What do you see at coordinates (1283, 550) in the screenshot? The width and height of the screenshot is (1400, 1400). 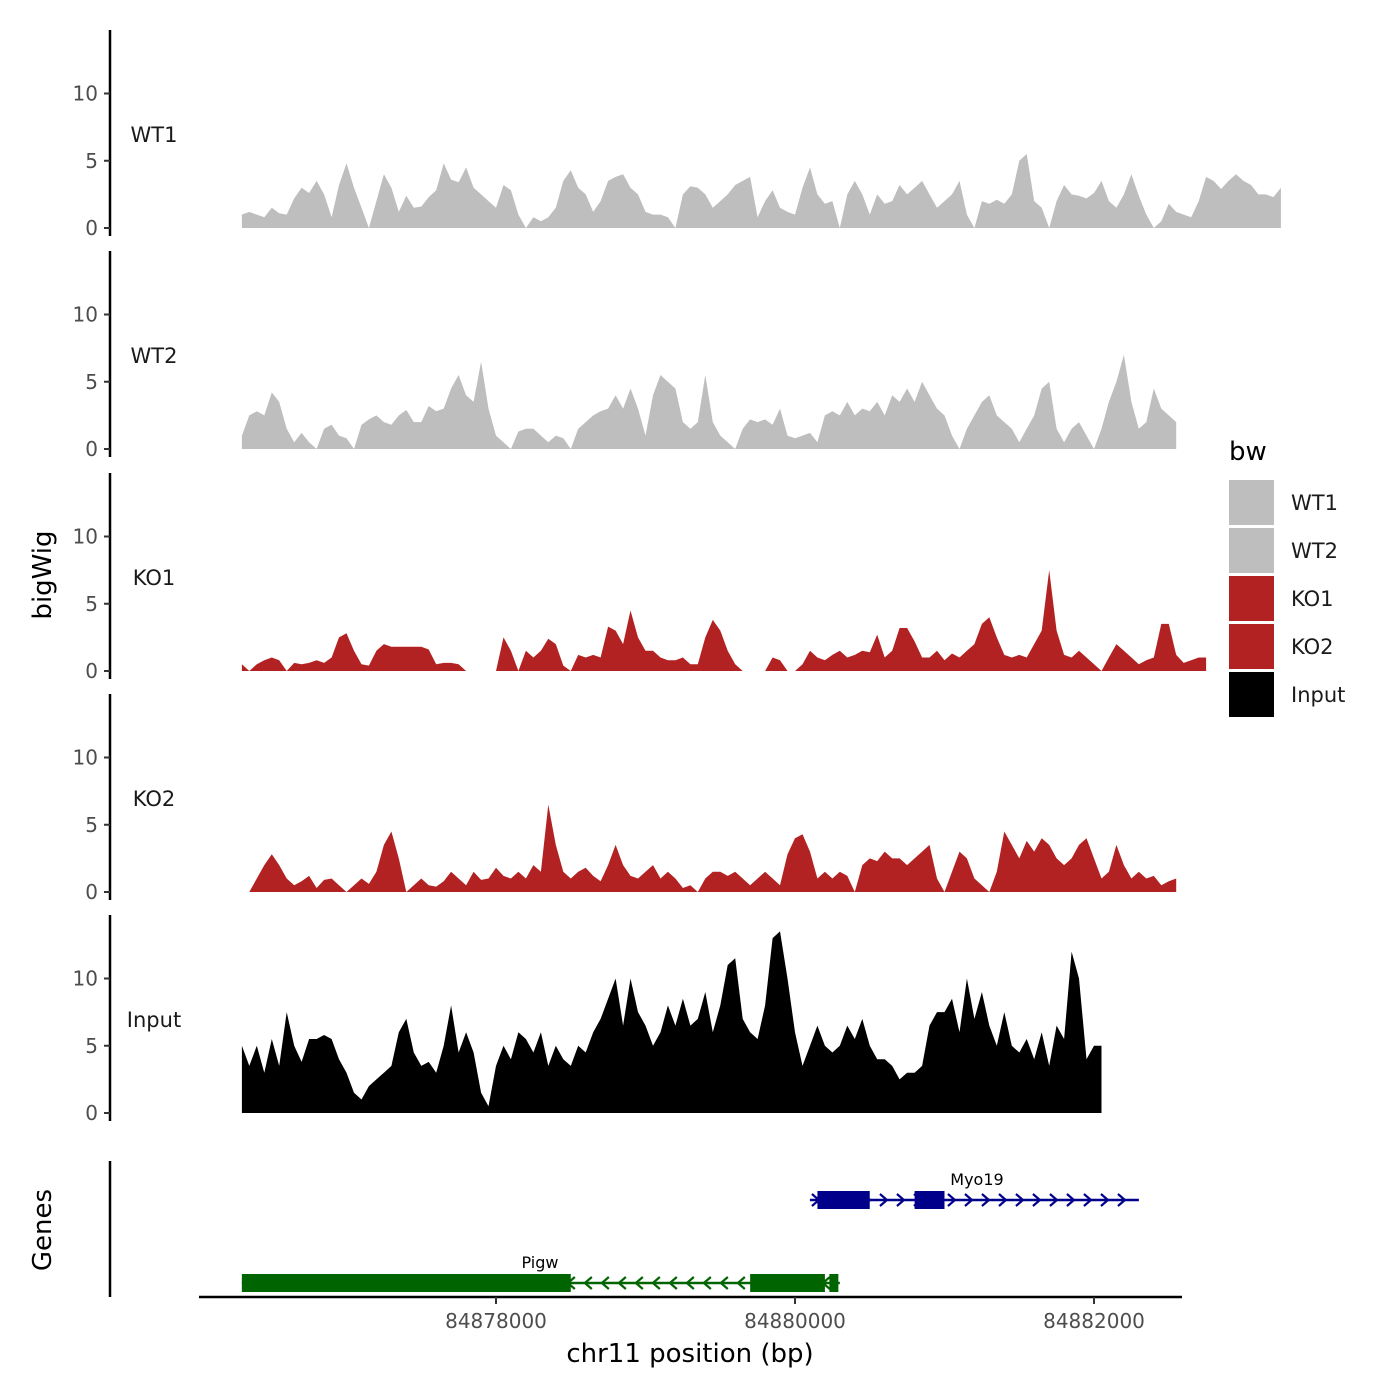 I see `legend-item-wt2: WT2` at bounding box center [1283, 550].